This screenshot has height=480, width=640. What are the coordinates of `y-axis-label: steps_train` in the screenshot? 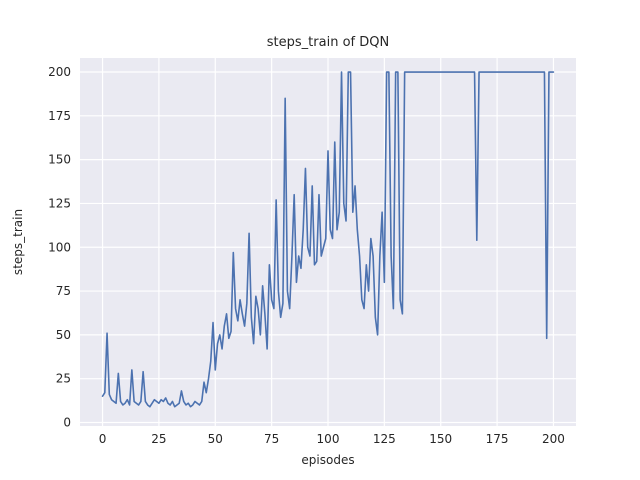 It's located at (18, 242).